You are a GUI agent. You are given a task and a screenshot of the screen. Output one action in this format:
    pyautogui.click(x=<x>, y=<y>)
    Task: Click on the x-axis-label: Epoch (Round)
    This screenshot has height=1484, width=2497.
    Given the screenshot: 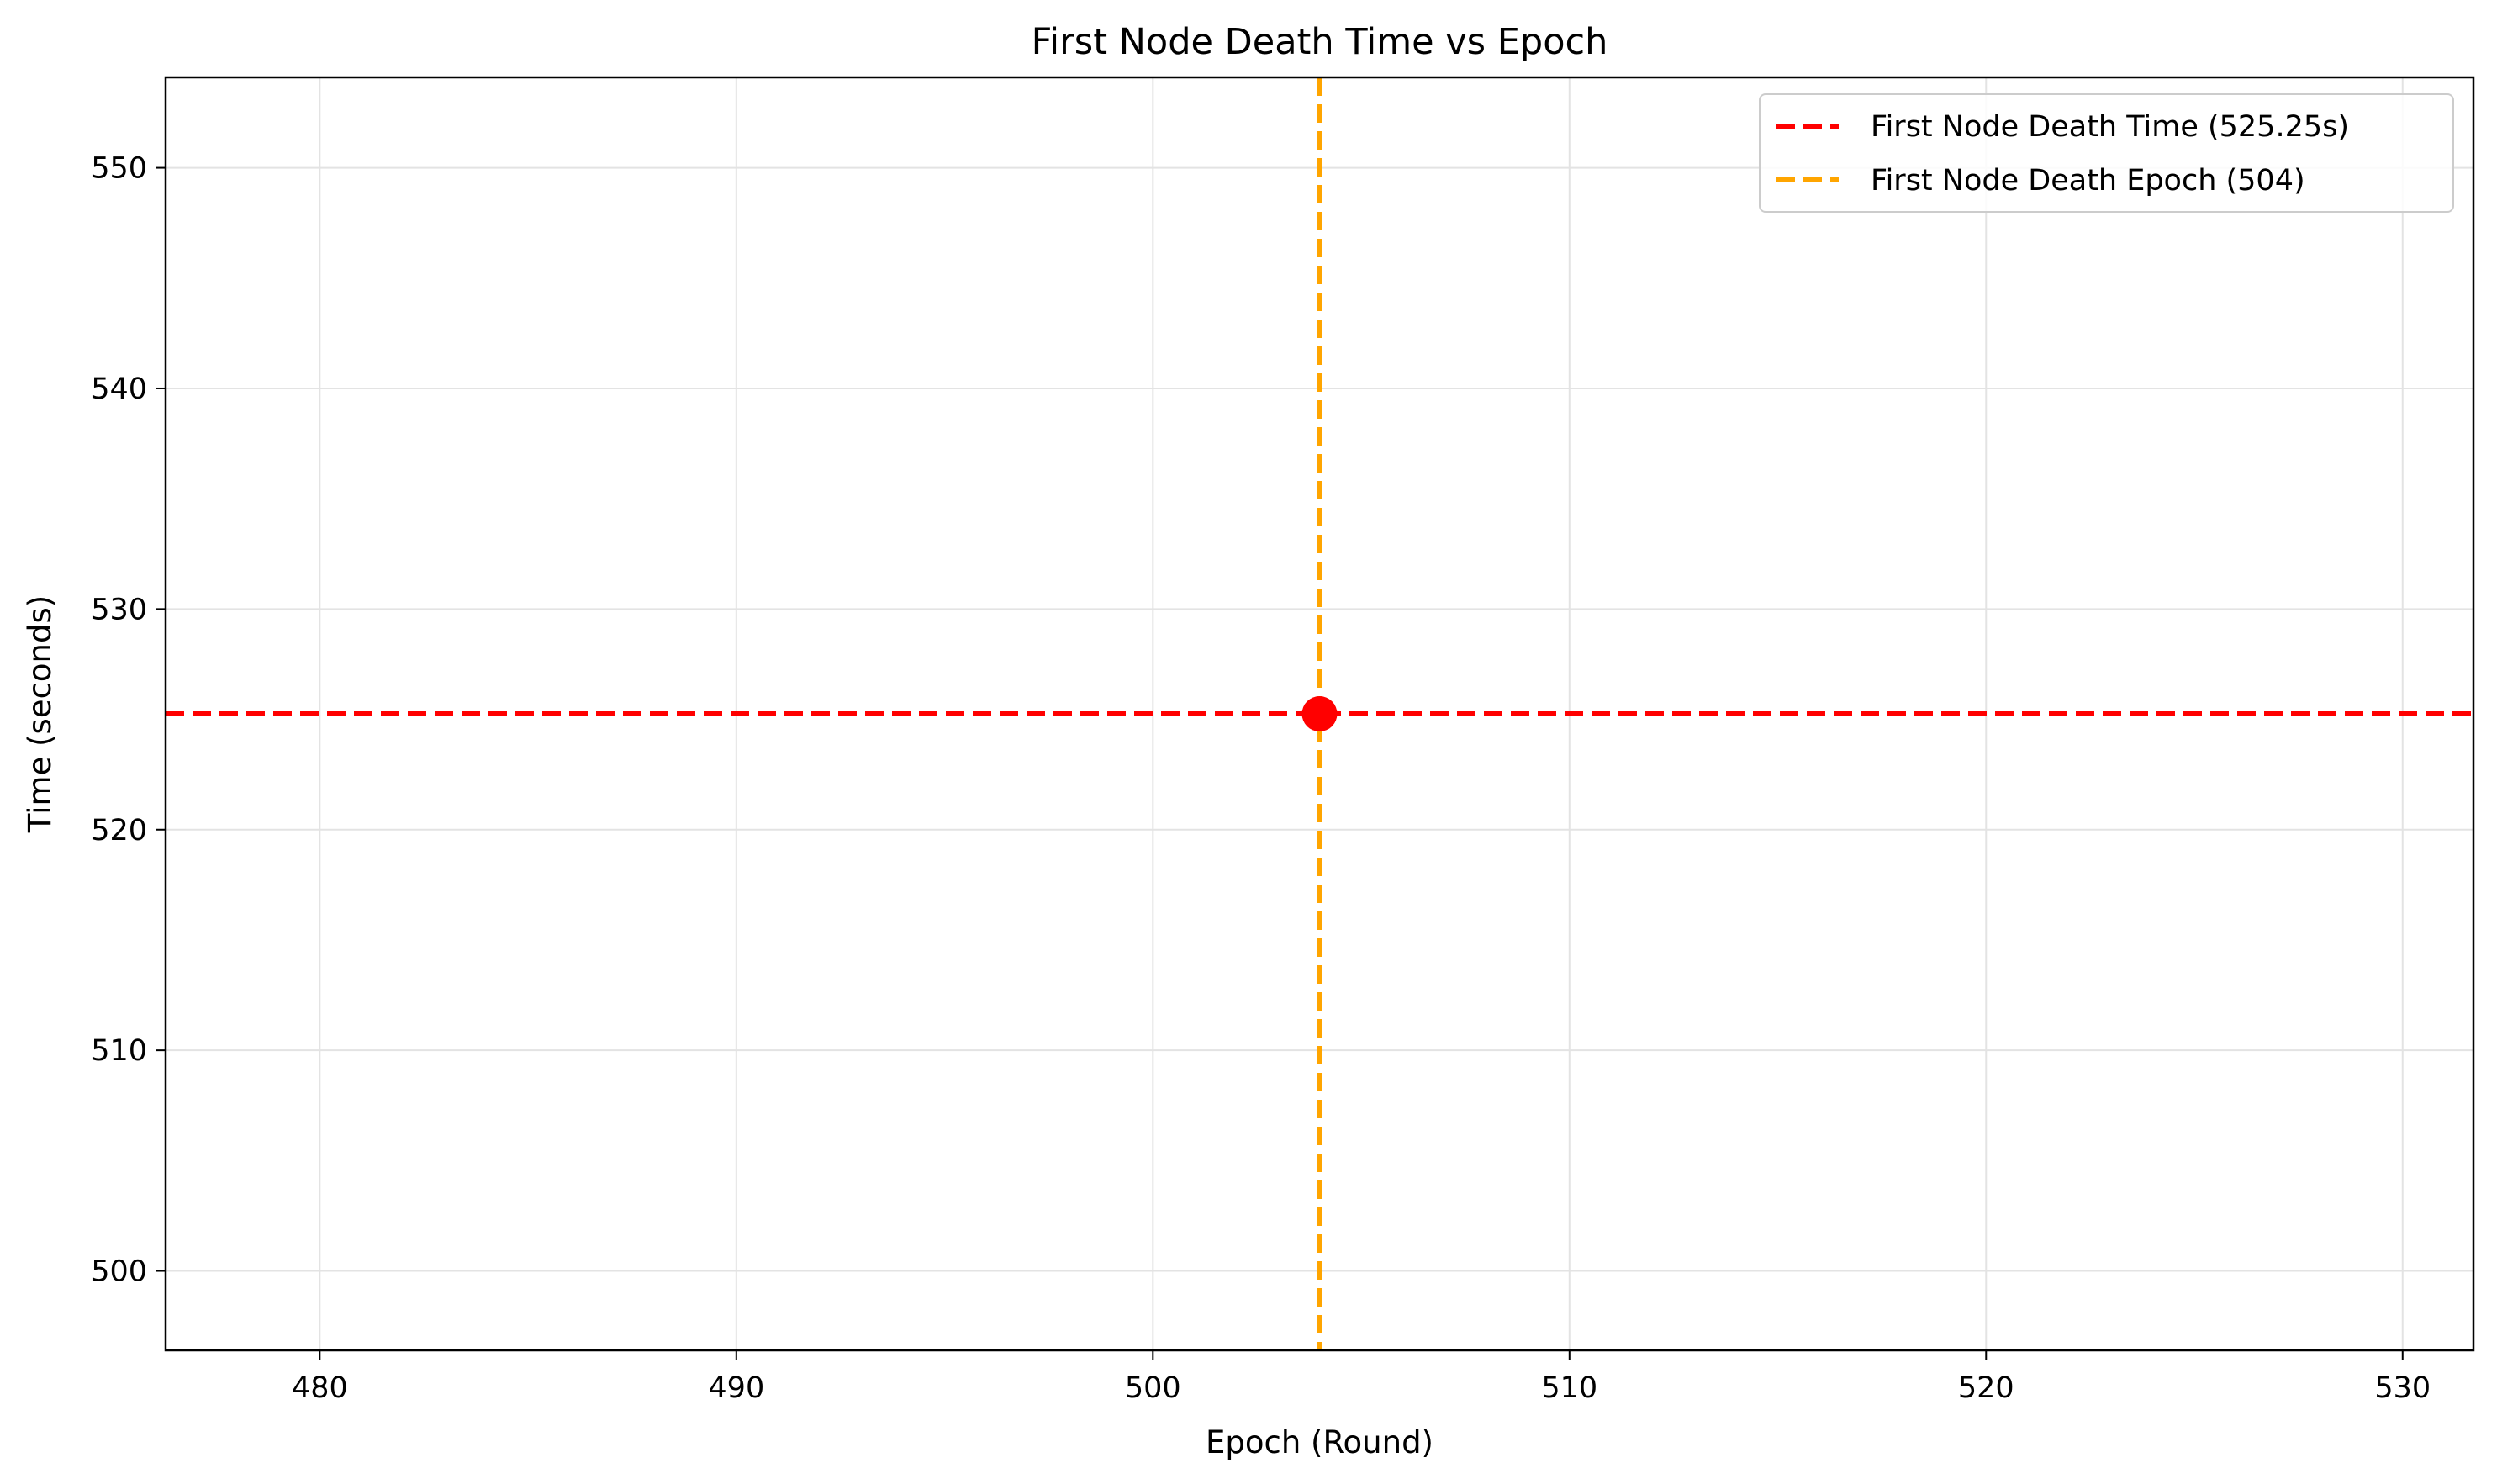 What is the action you would take?
    pyautogui.click(x=1319, y=1442)
    